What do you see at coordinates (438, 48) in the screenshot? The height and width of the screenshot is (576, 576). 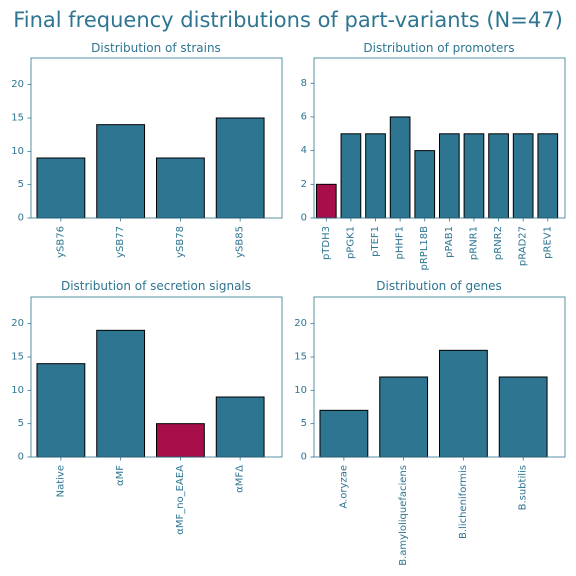 I see `subplot-title: Distribution of promoters` at bounding box center [438, 48].